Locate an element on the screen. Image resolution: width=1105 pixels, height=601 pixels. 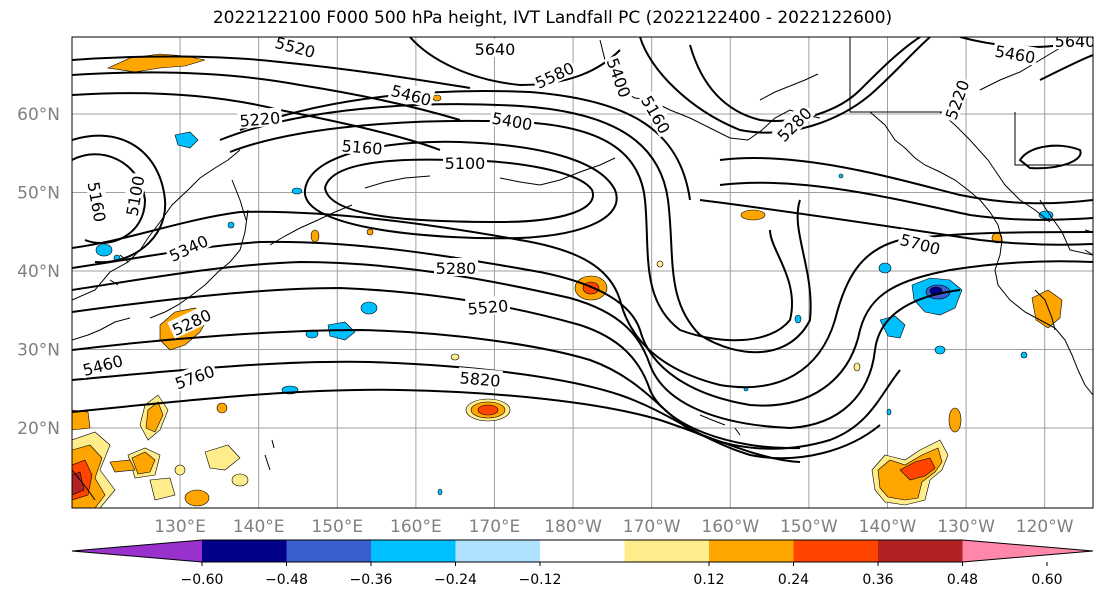
colorbar-tick-label: 0.48 is located at coordinates (962, 580).